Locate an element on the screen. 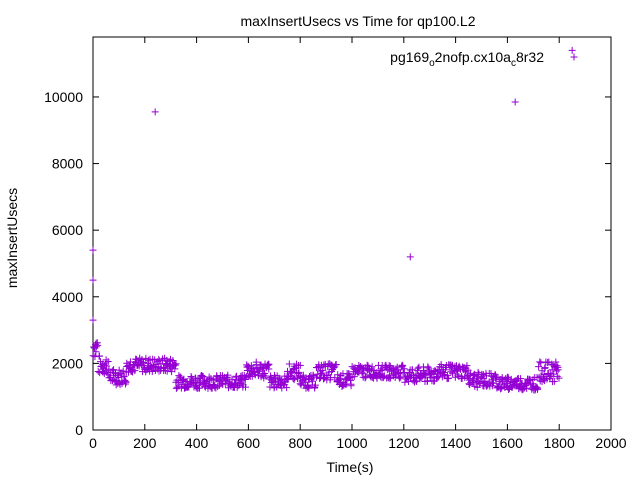 This screenshot has height=480, width=640. legend: pg169o2nofp.cx10ac8r32 is located at coordinates (484, 59).